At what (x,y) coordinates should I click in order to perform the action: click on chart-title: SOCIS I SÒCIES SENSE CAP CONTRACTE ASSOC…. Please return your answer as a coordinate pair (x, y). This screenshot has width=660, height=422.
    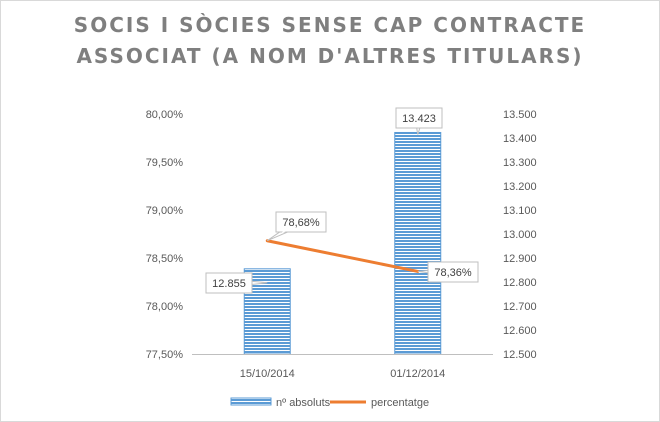
    Looking at the image, I should click on (330, 41).